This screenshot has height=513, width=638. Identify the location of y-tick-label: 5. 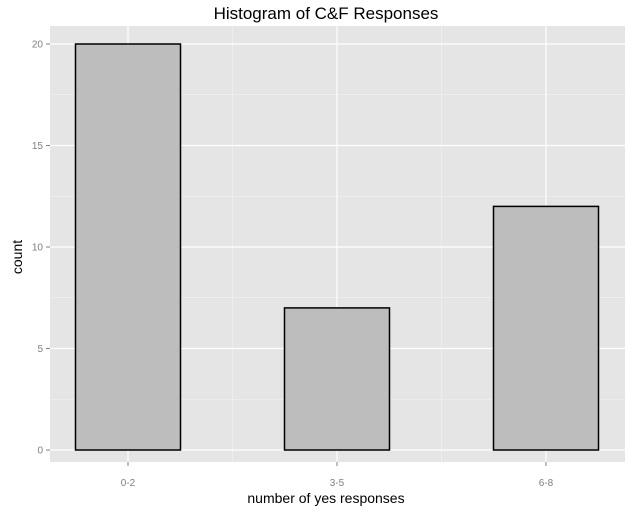
(40, 349).